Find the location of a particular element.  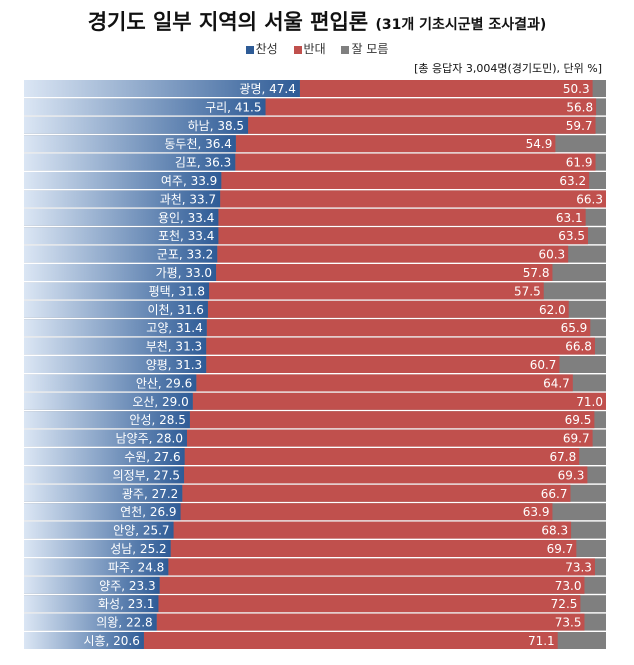

chart-title: 경기도 일부 지역의 서울 편입론 (31개 기초시군별 조사결과) is located at coordinates (317, 21).